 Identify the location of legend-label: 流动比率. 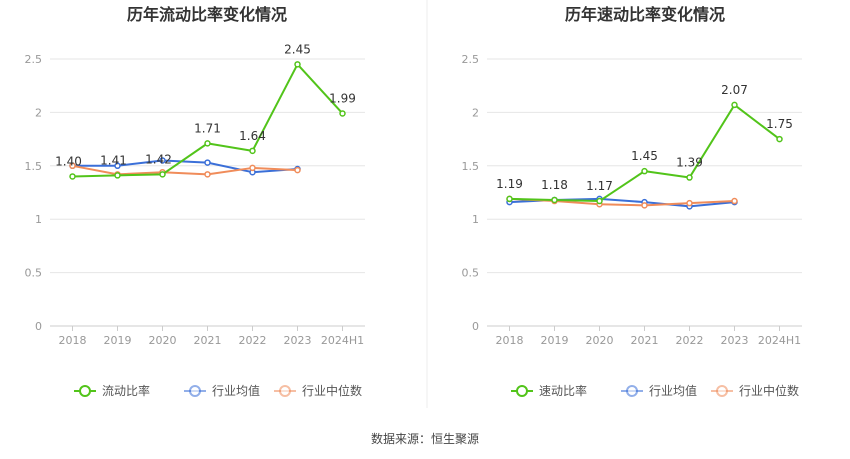
(126, 390).